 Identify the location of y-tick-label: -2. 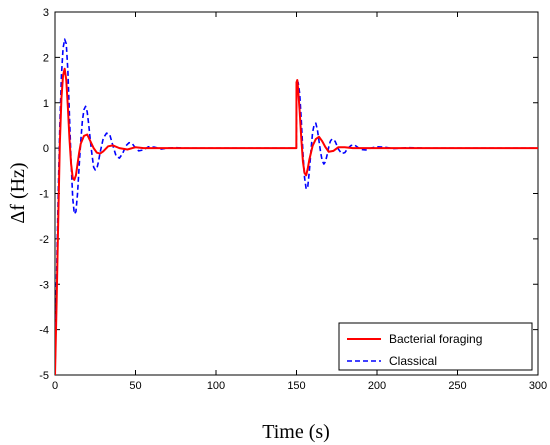
(44, 240).